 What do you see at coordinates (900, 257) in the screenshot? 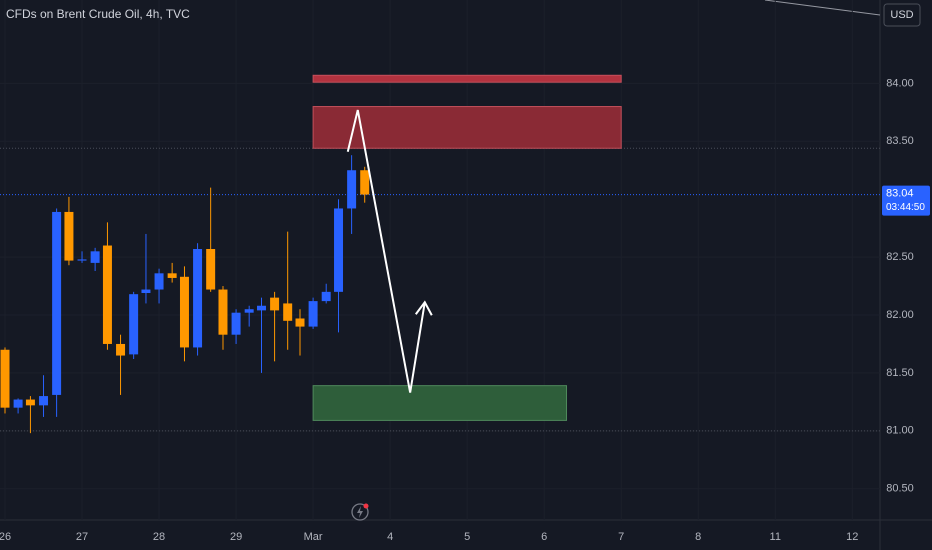
I see `y-tick-label: 82.50` at bounding box center [900, 257].